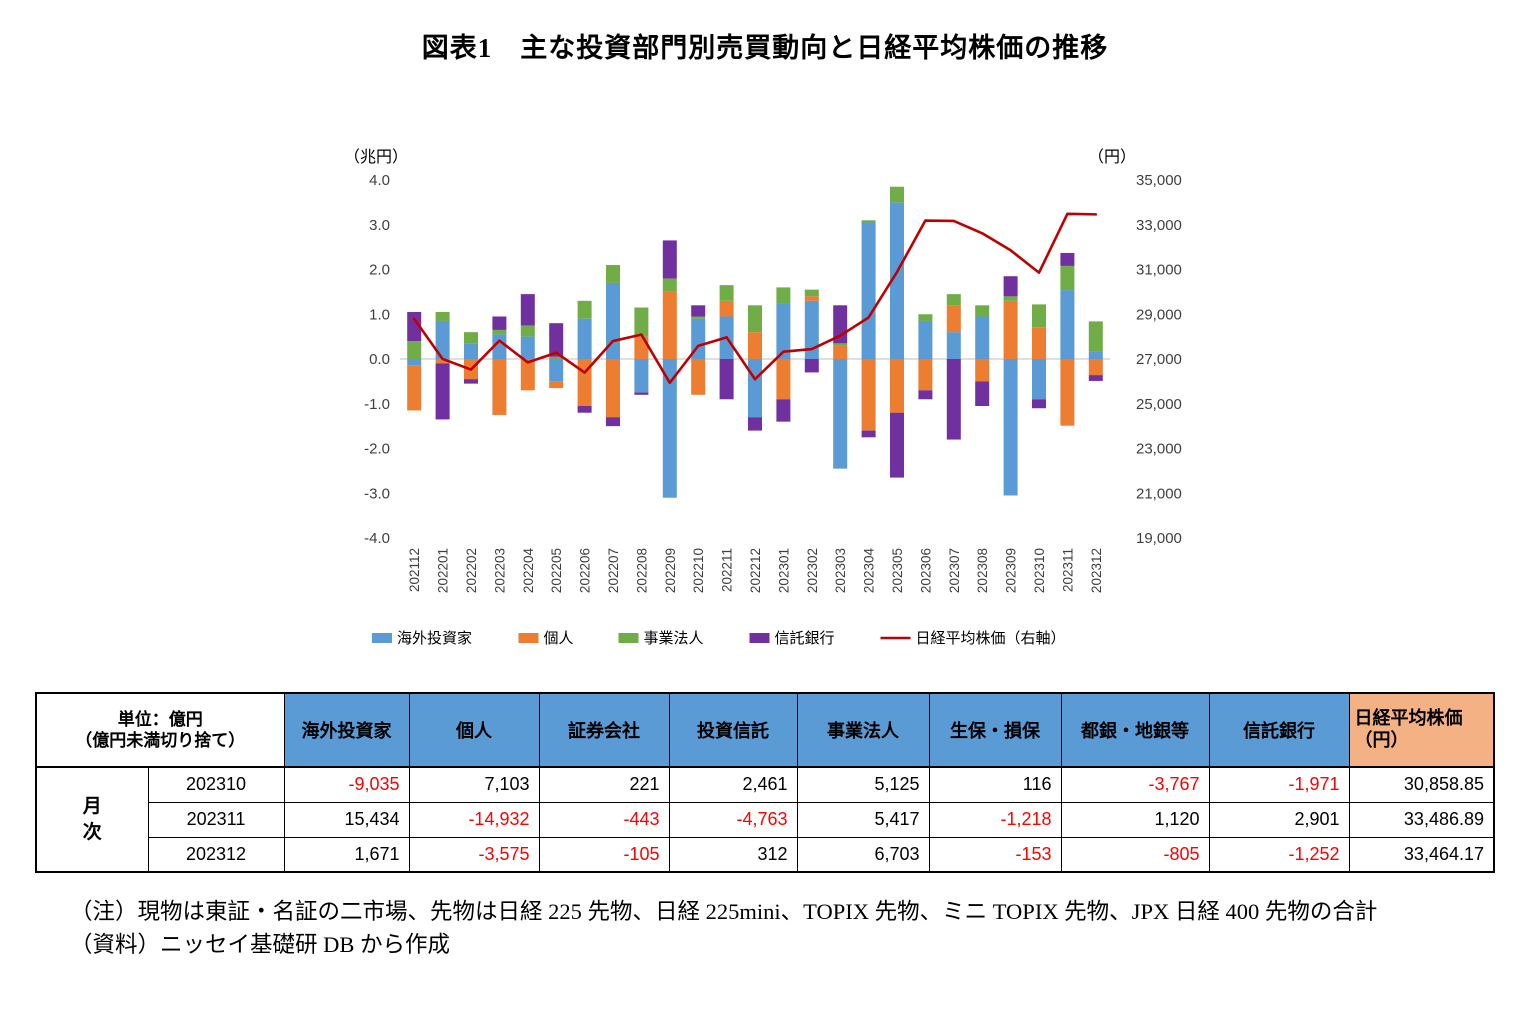 This screenshot has height=1028, width=1530. What do you see at coordinates (995, 784) in the screenshot?
I see `value-cell: 116` at bounding box center [995, 784].